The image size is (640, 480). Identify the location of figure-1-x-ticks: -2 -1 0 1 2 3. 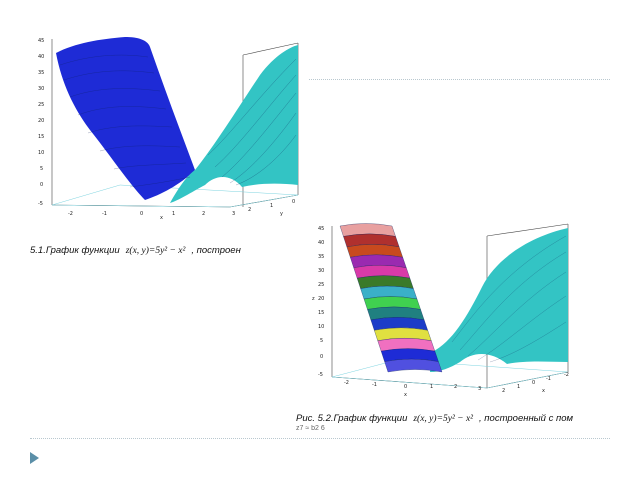
(151, 214).